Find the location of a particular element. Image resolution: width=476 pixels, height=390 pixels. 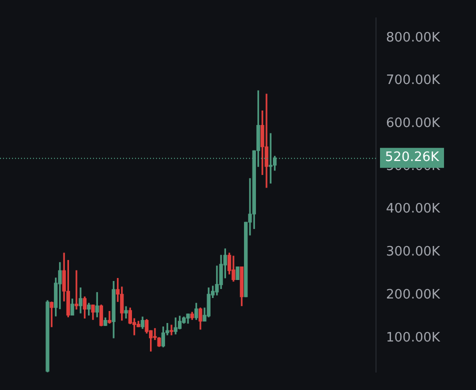

y-tick-label: 700.00K is located at coordinates (413, 80).